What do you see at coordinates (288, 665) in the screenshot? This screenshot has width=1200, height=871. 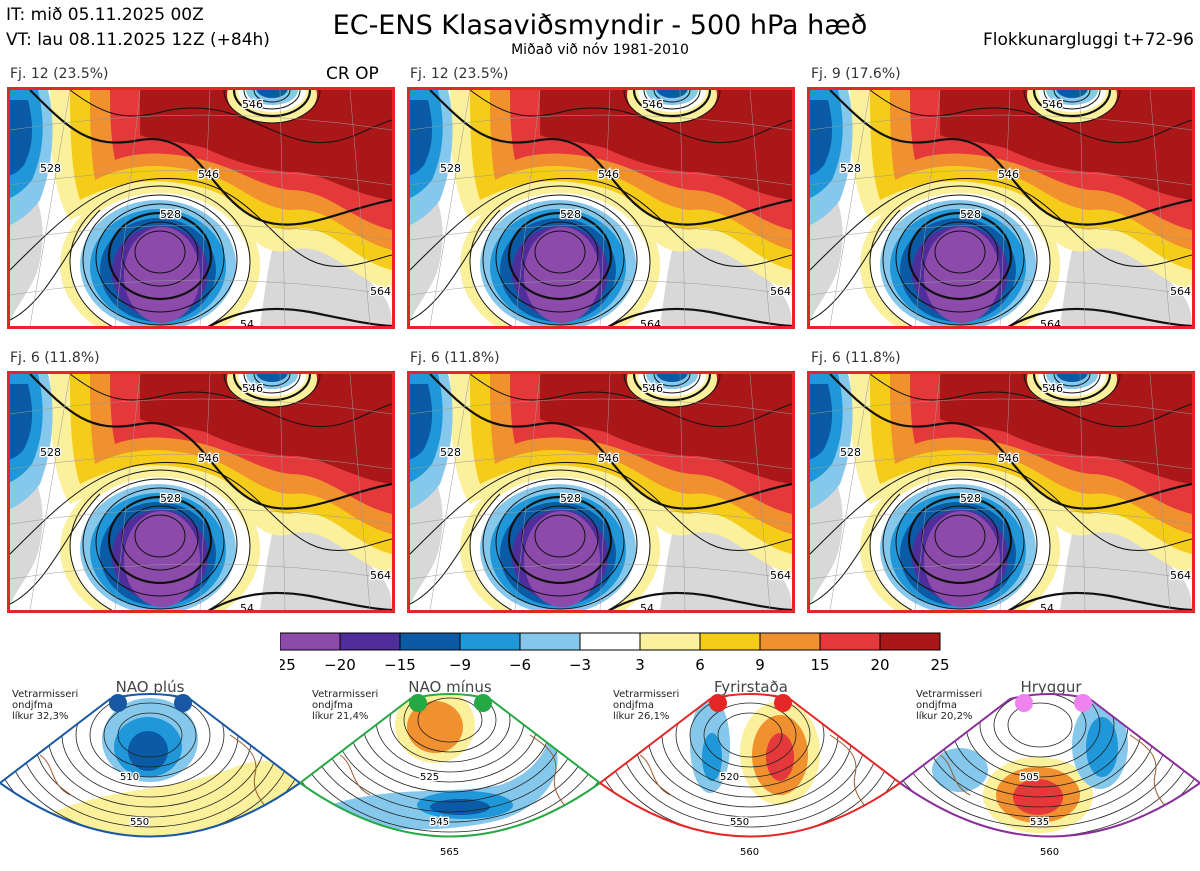 I see `colorbar-tick: −25` at bounding box center [288, 665].